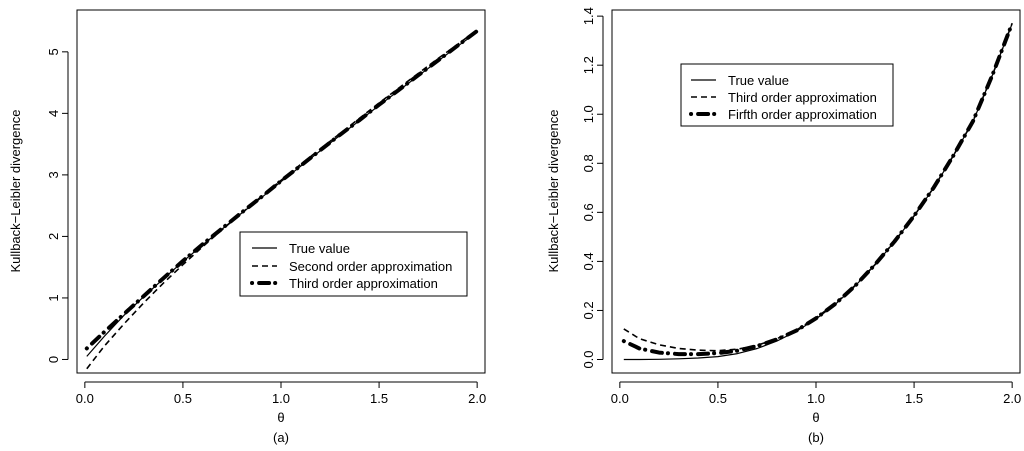 Image resolution: width=1024 pixels, height=451 pixels. I want to click on y-tick-label: 1.2, so click(588, 65).